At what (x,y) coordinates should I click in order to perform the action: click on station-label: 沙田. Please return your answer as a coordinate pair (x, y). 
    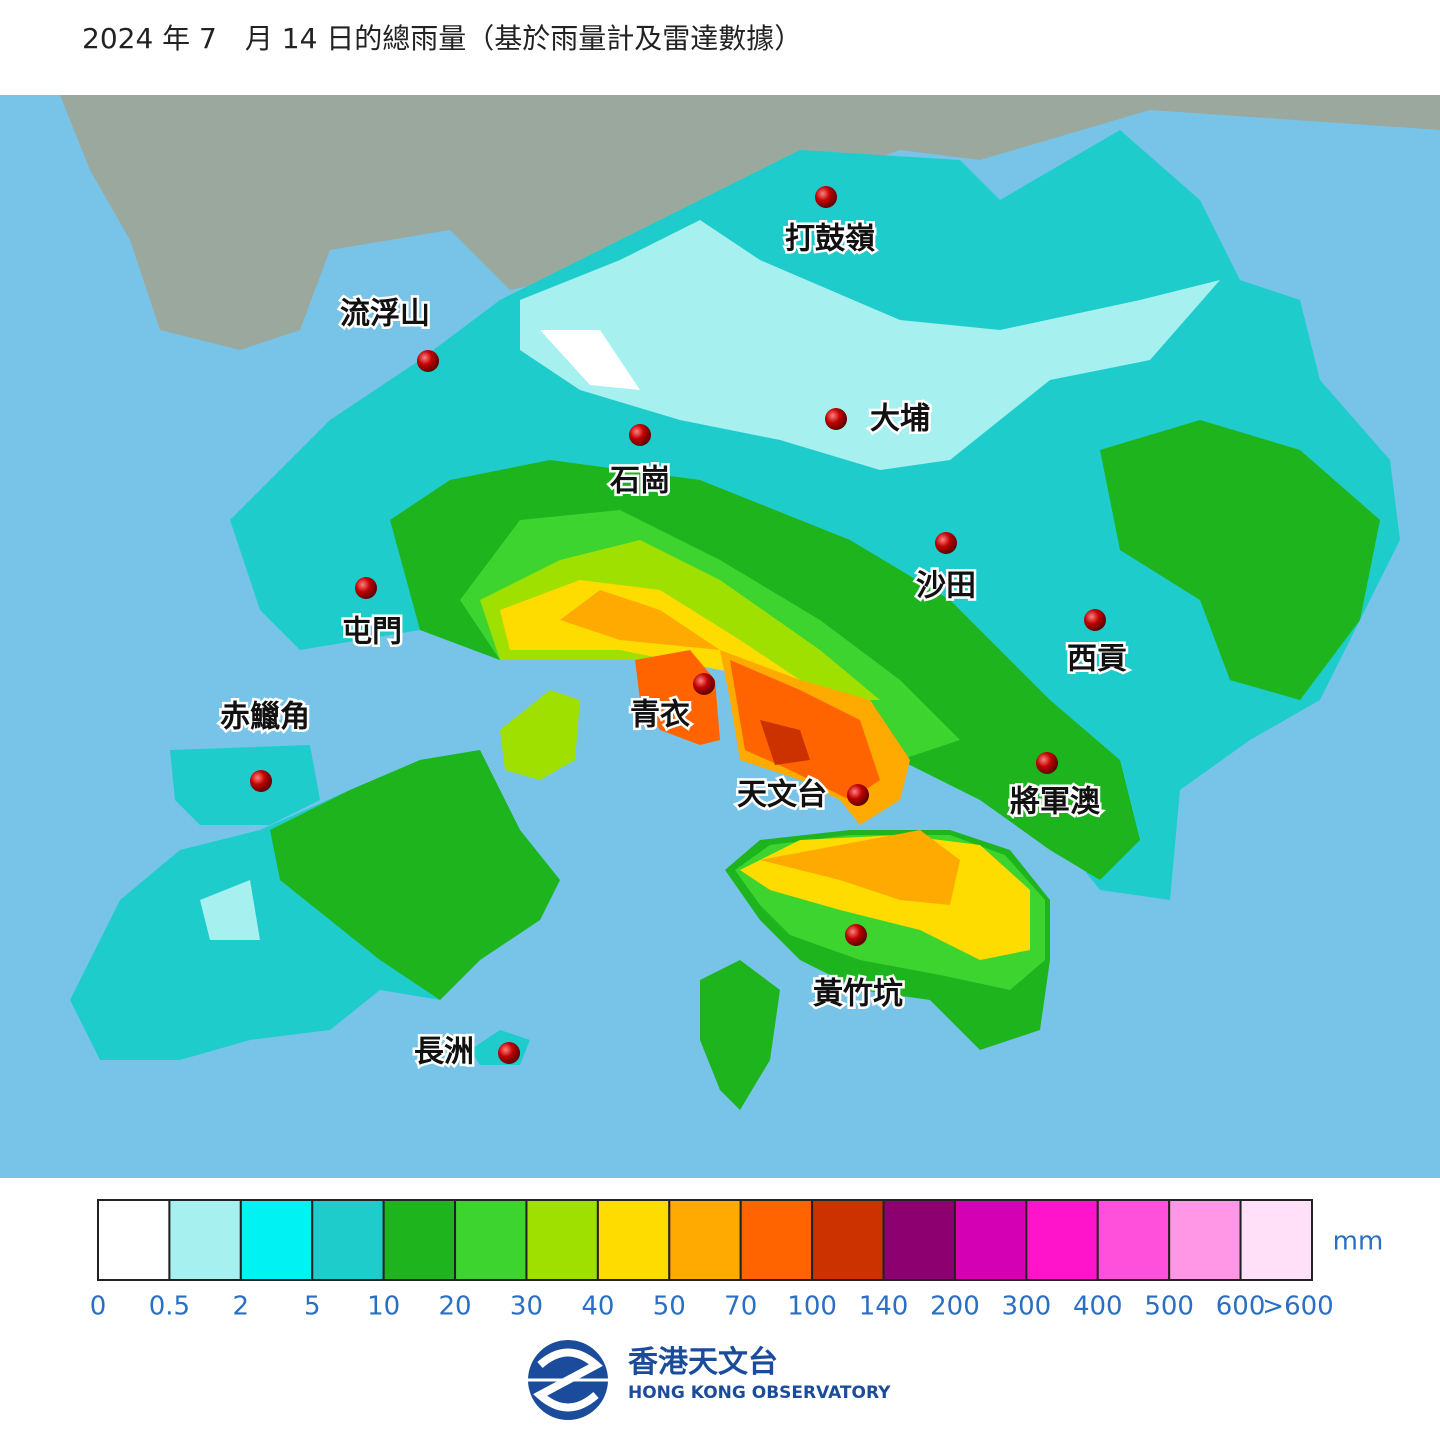
    Looking at the image, I should click on (946, 586).